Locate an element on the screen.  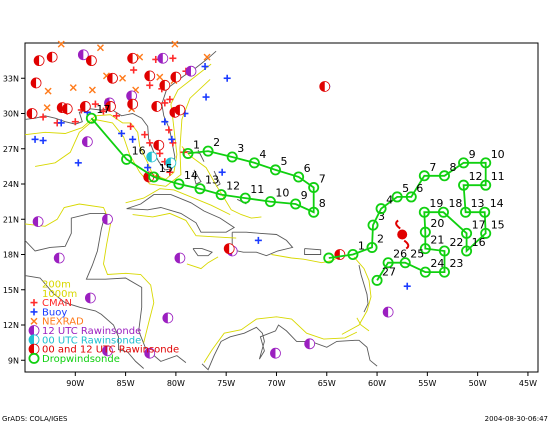
lat-tick-label: 18N is located at coordinates (11, 255).